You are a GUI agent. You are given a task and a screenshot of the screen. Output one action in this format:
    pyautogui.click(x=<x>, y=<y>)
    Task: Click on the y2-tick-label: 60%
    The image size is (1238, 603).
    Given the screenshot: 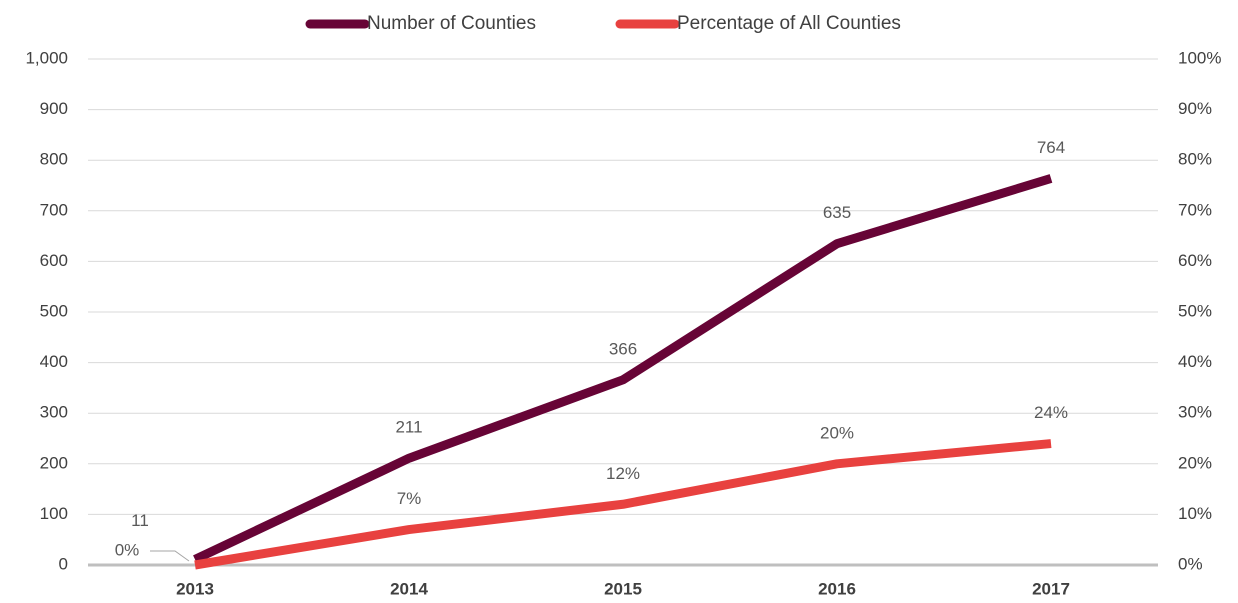 What is the action you would take?
    pyautogui.click(x=1195, y=260)
    